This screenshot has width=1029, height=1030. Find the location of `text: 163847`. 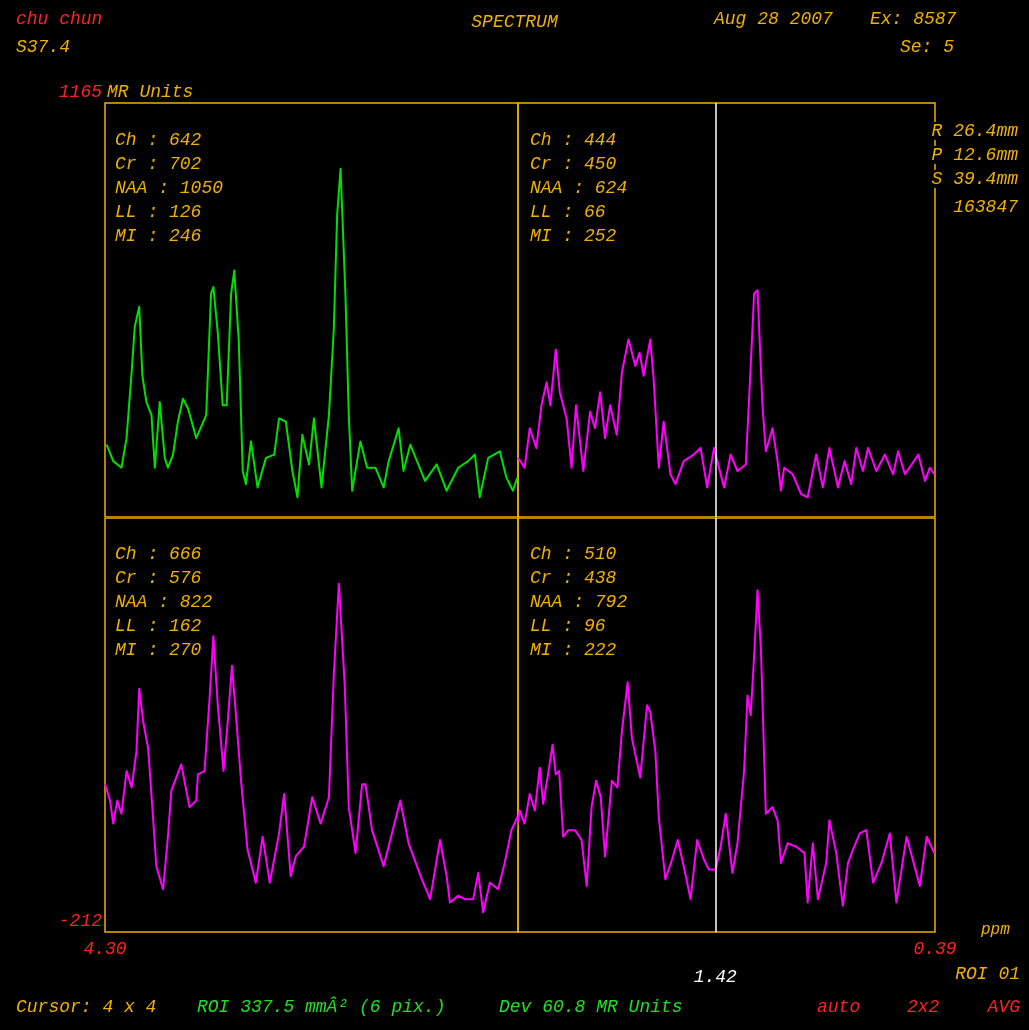

text: 163847 is located at coordinates (986, 207).